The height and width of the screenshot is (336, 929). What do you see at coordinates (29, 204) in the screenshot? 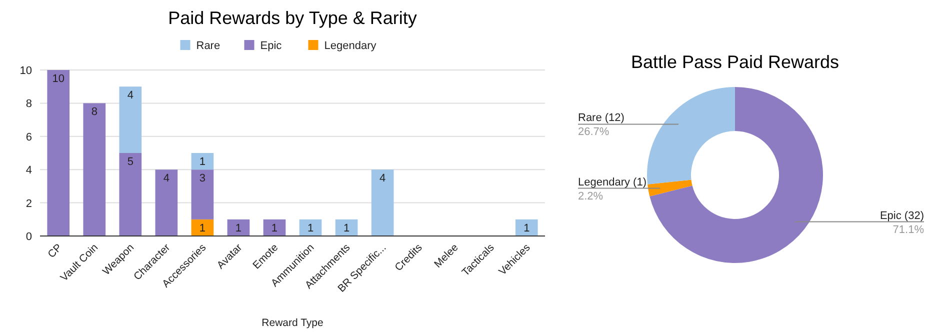
I see `y-tick-label: 2` at bounding box center [29, 204].